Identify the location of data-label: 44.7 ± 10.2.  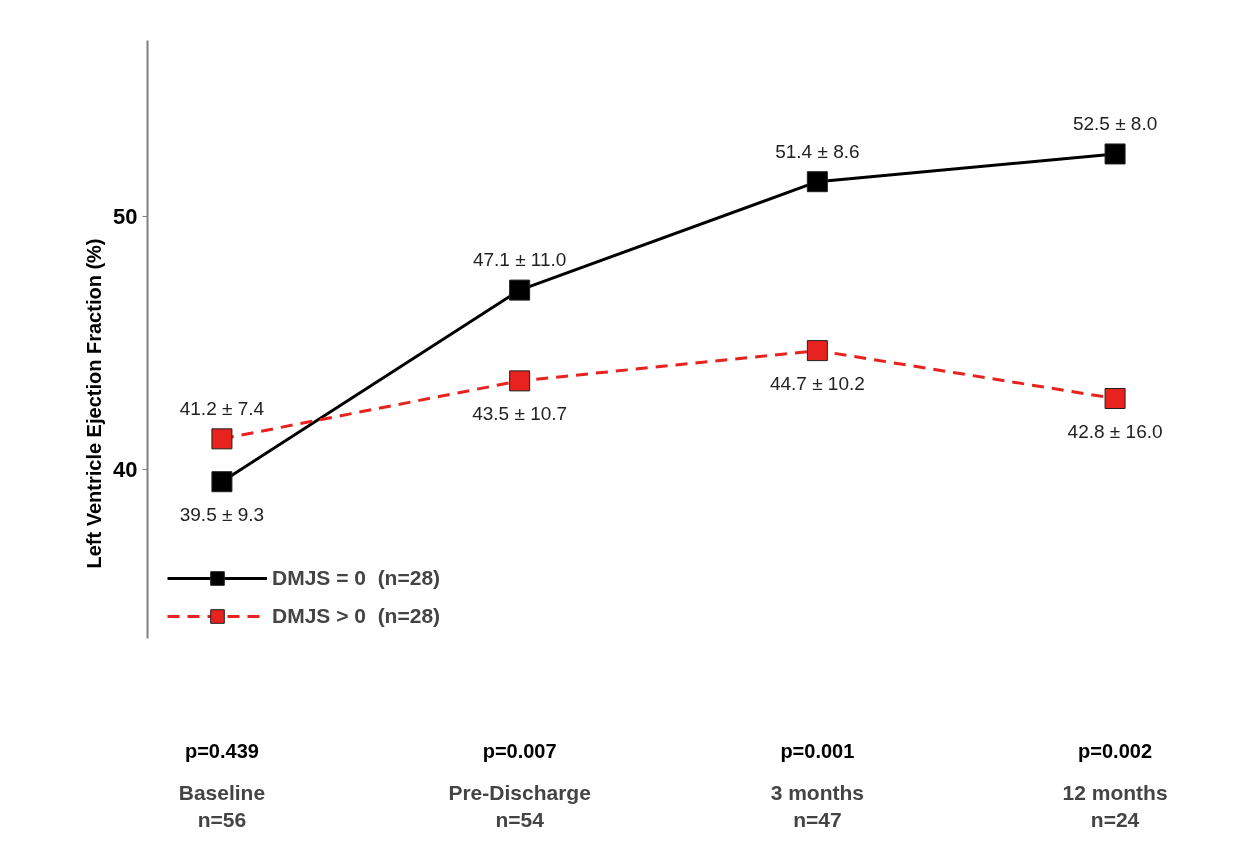
(817, 383).